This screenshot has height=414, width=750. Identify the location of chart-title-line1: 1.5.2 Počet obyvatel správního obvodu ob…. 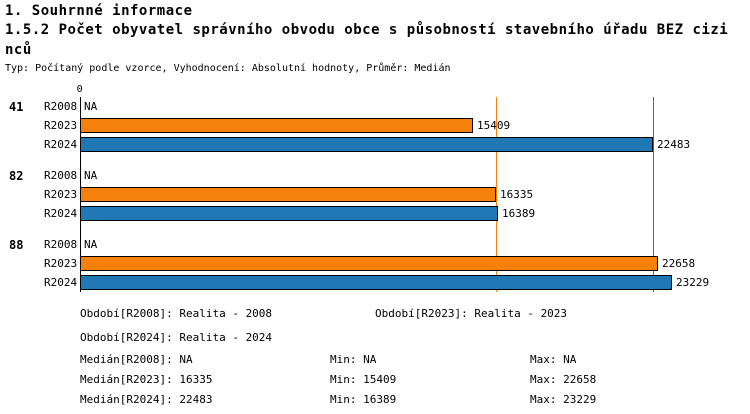
(367, 30).